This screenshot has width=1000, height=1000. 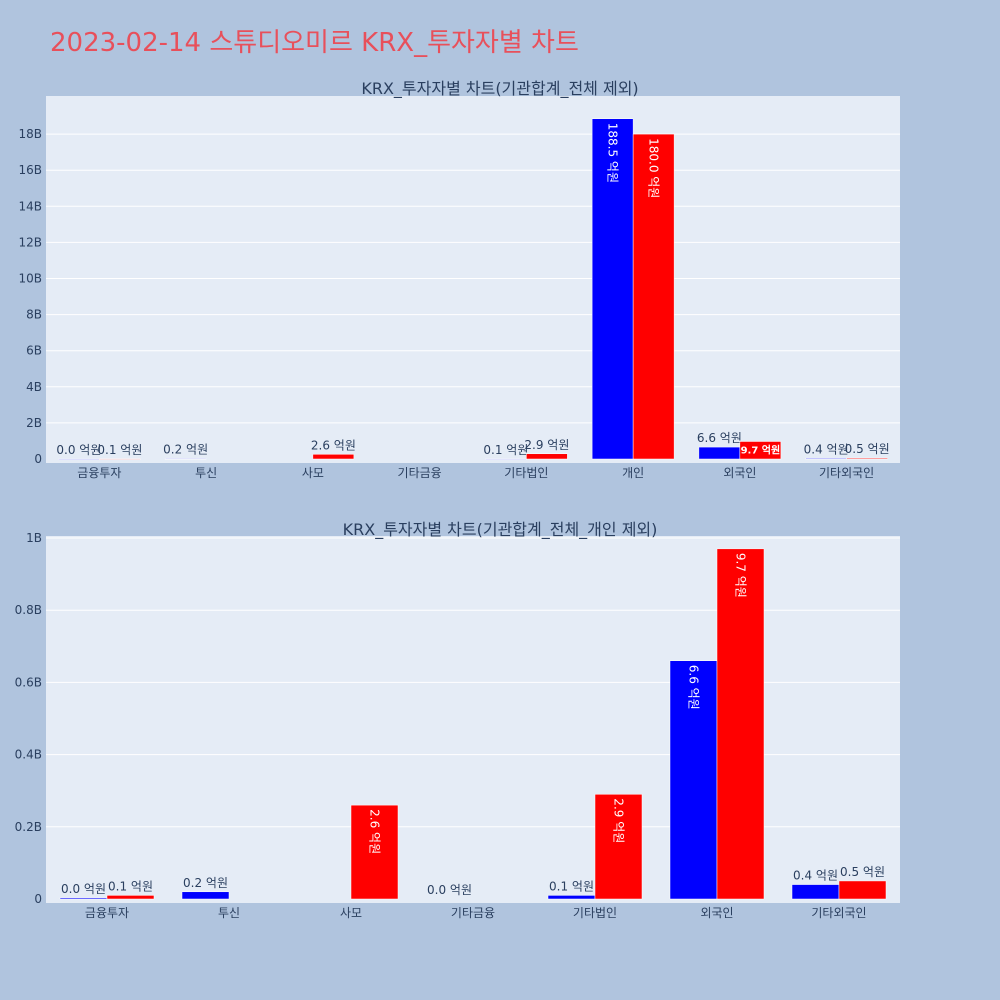 What do you see at coordinates (30, 170) in the screenshot?
I see `y-tick-label: 16B` at bounding box center [30, 170].